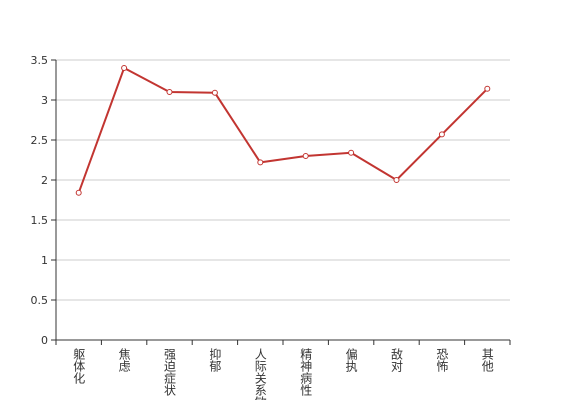  What do you see at coordinates (351, 360) in the screenshot?
I see `x-tick-label: 偏执` at bounding box center [351, 360].